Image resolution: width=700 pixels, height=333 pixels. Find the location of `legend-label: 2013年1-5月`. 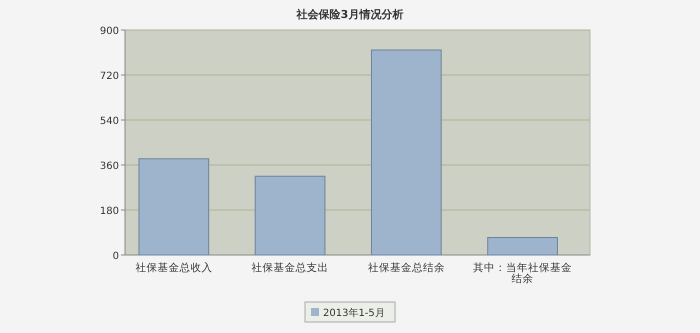

legend-label: 2013年1-5月 is located at coordinates (354, 313).